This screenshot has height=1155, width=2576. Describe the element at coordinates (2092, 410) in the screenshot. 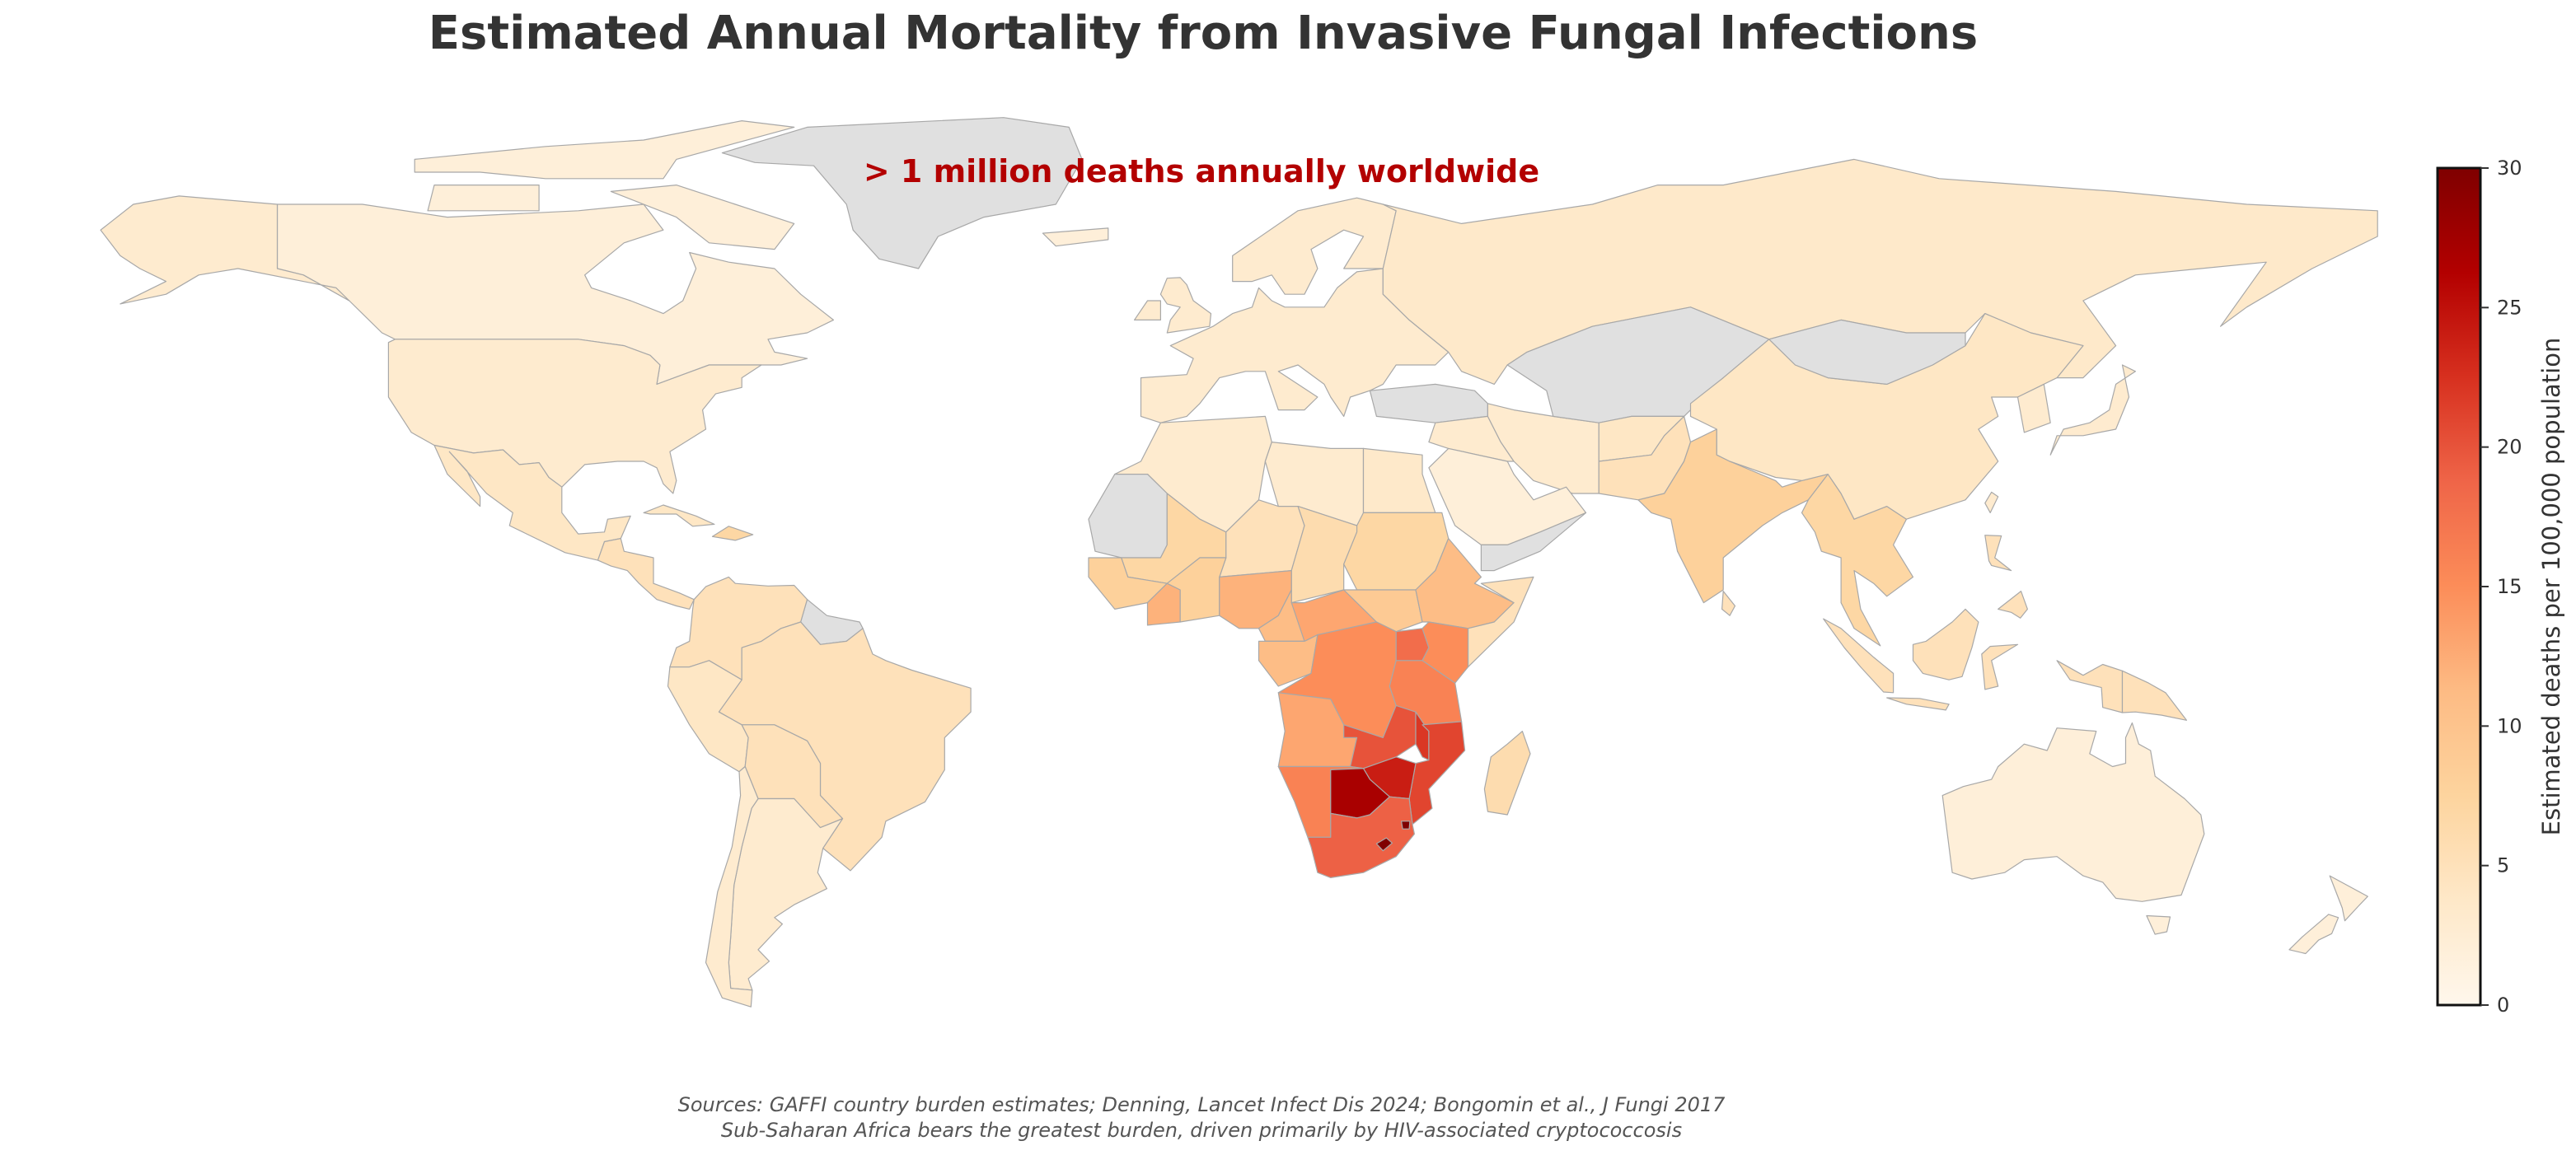

I see `country-japan: Japan` at that location.